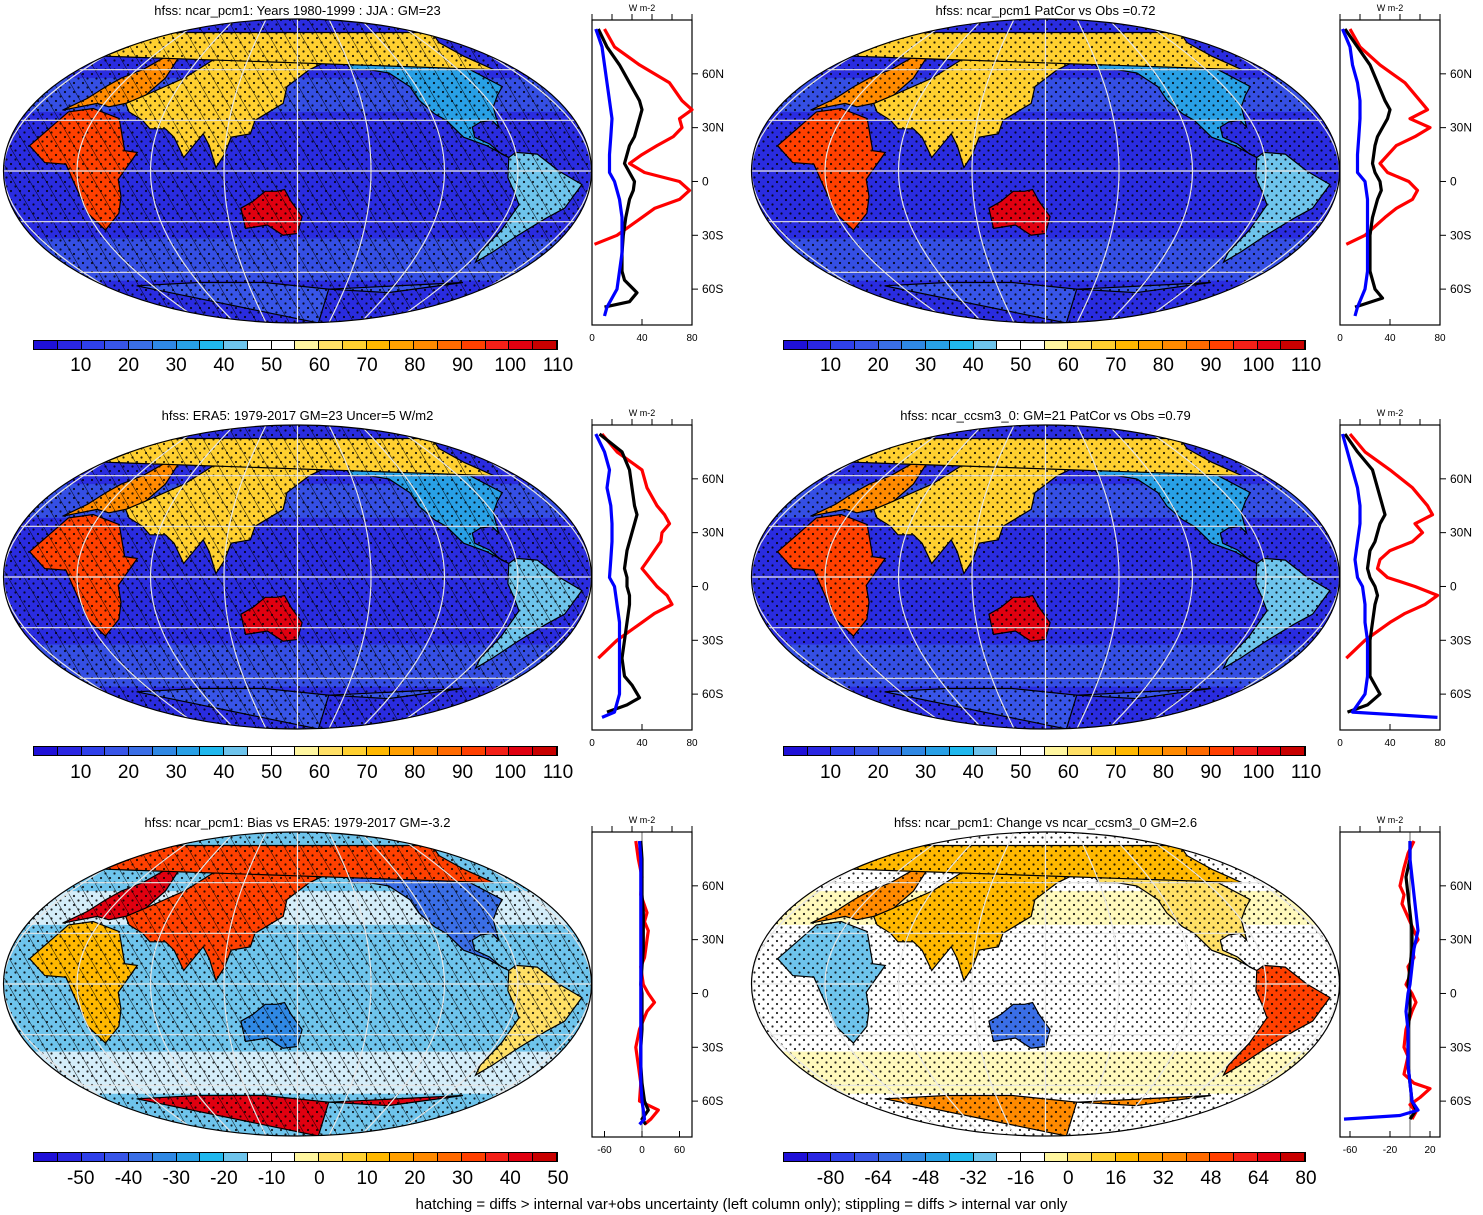  I want to click on colorbar-label: 16, so click(1116, 1178).